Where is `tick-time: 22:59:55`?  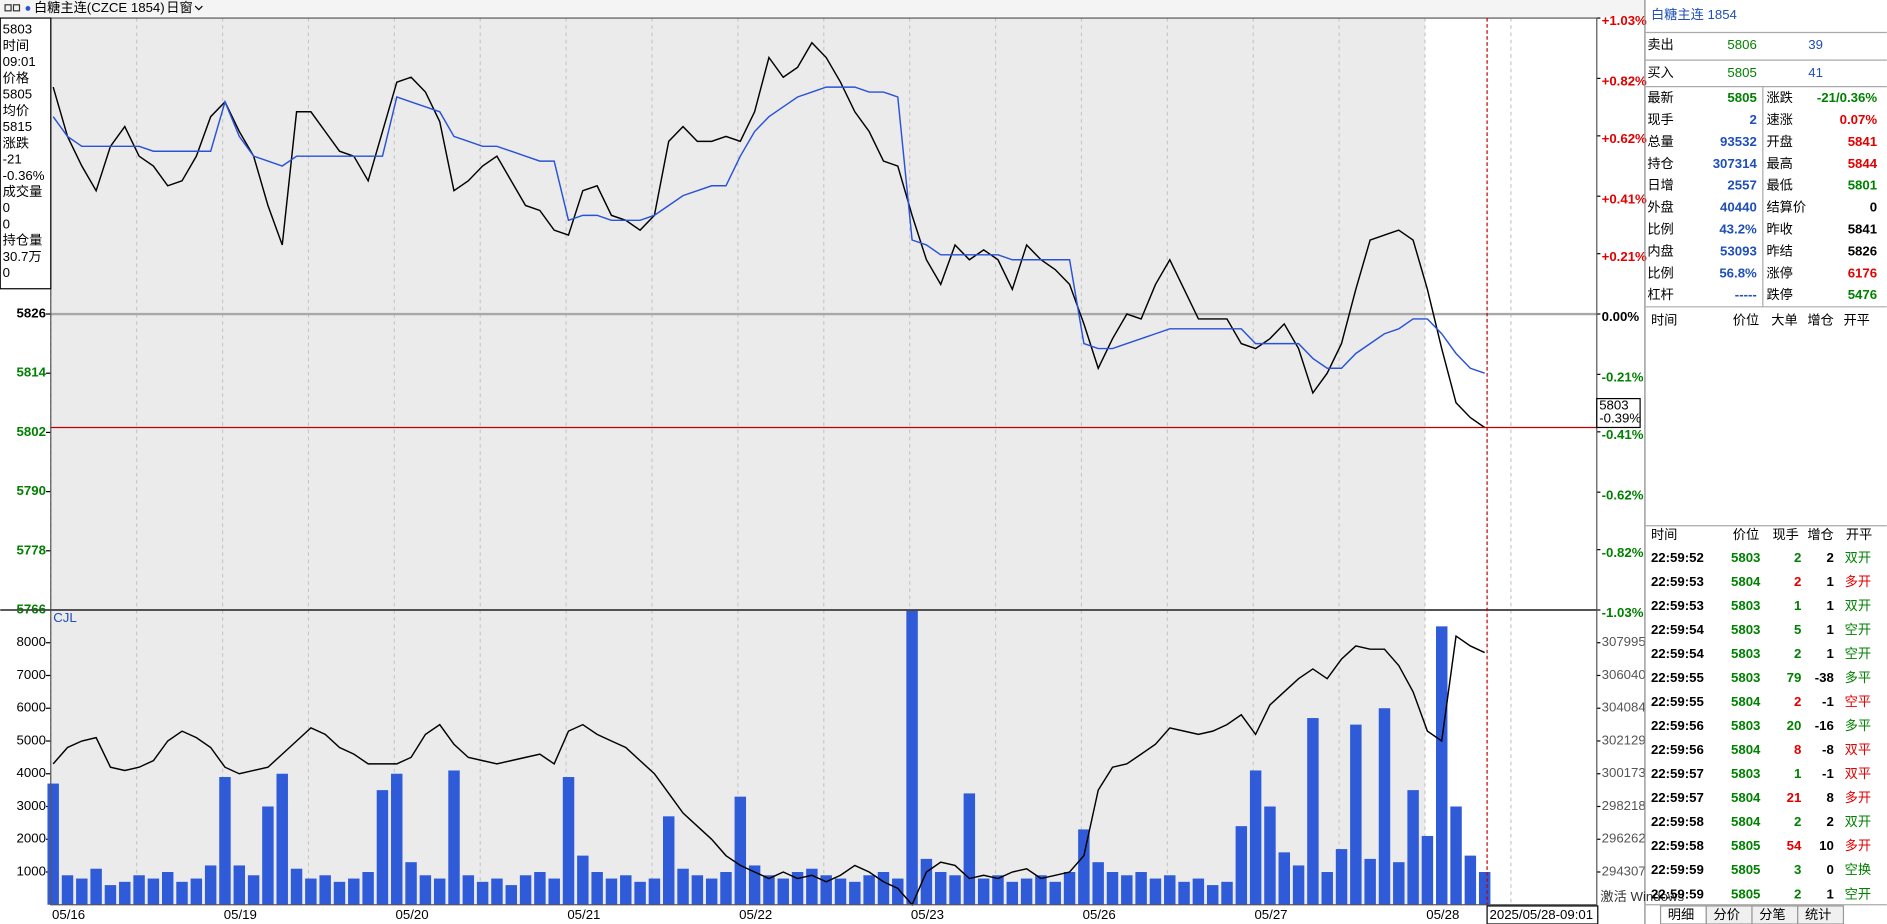 tick-time: 22:59:55 is located at coordinates (1677, 677).